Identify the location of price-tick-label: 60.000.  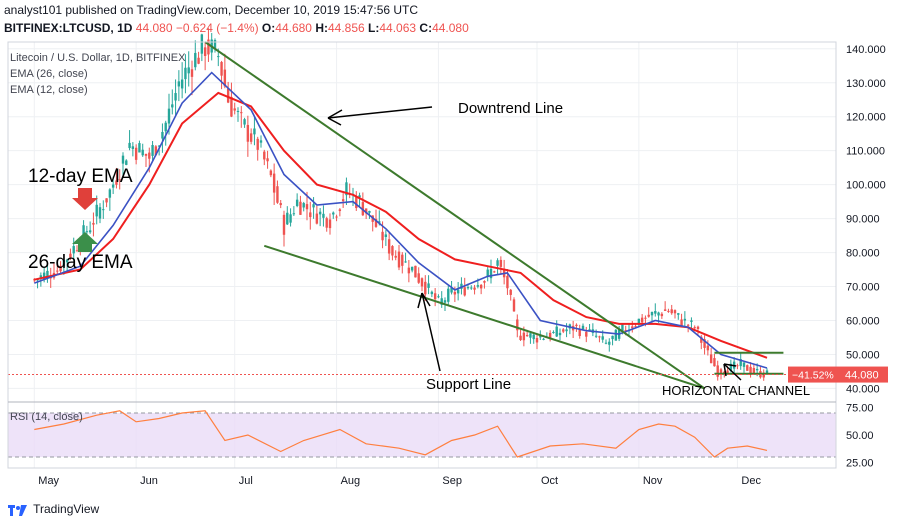
(863, 321).